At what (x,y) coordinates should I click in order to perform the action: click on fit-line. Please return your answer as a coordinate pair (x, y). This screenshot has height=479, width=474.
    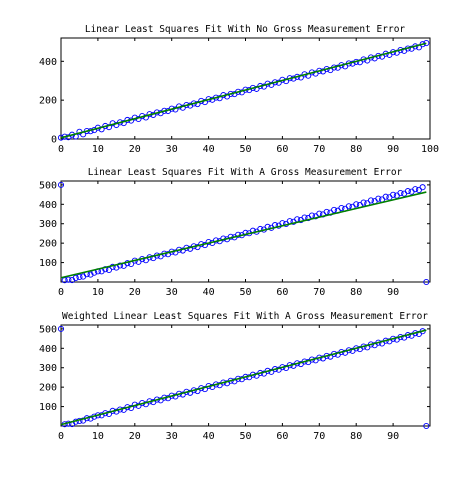
    Looking at the image, I should click on (243, 235).